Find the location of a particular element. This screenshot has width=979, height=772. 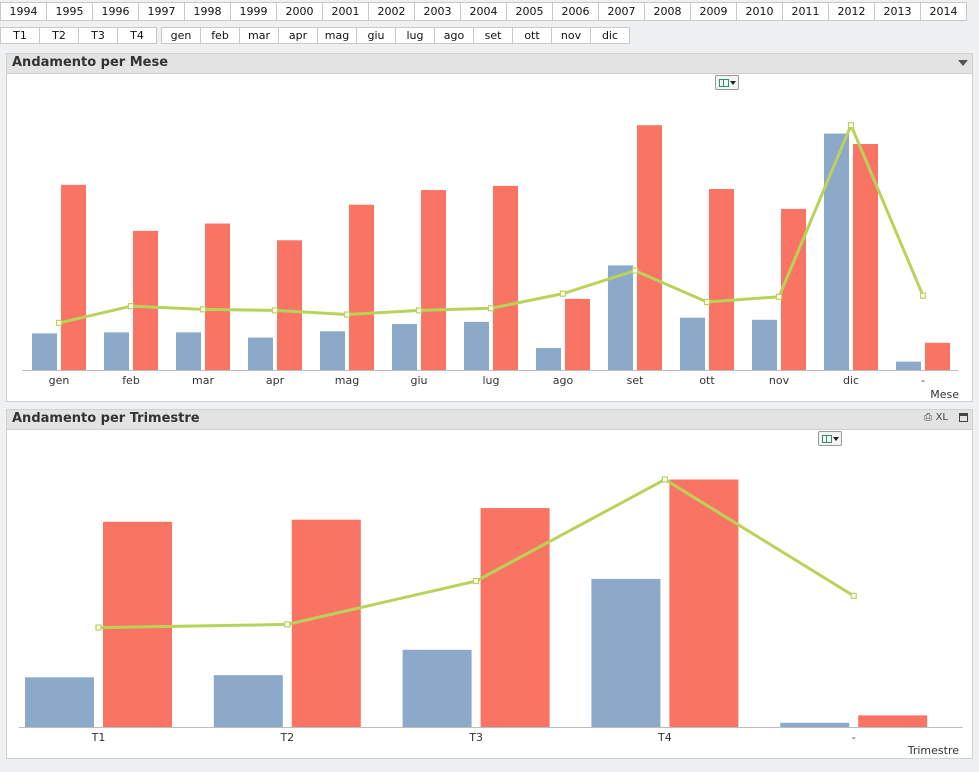

year-item: 1997 is located at coordinates (161, 11).